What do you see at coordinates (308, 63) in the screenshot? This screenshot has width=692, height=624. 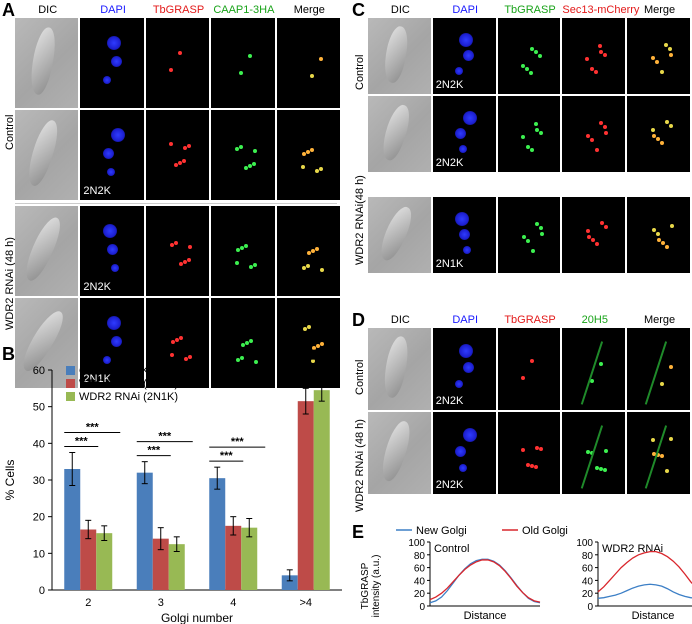 I see `panel_a-image-r0-c4` at bounding box center [308, 63].